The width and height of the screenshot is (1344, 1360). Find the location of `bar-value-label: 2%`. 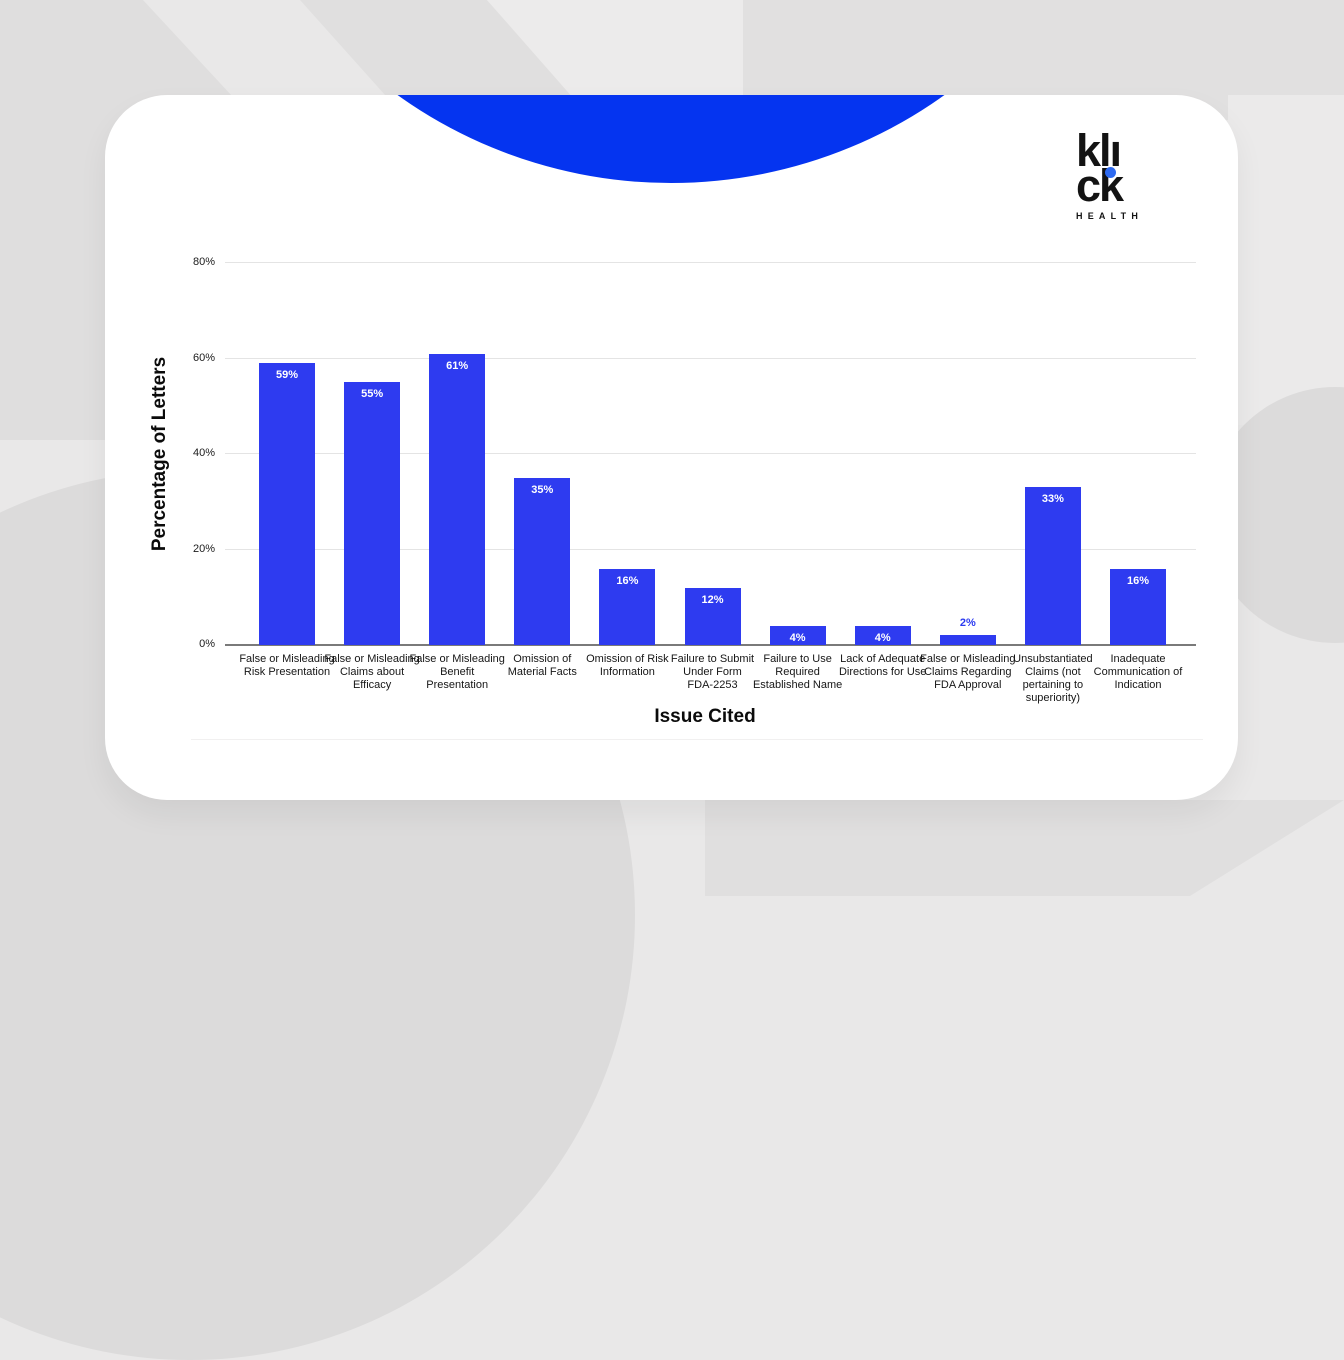

bar-value-label: 2% is located at coordinates (967, 623).